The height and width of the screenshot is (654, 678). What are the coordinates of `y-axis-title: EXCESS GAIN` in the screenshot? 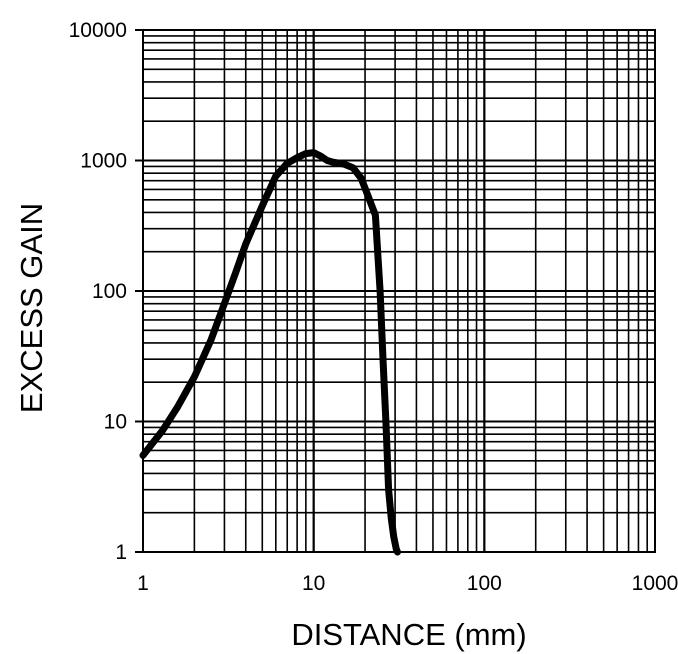 It's located at (31, 308).